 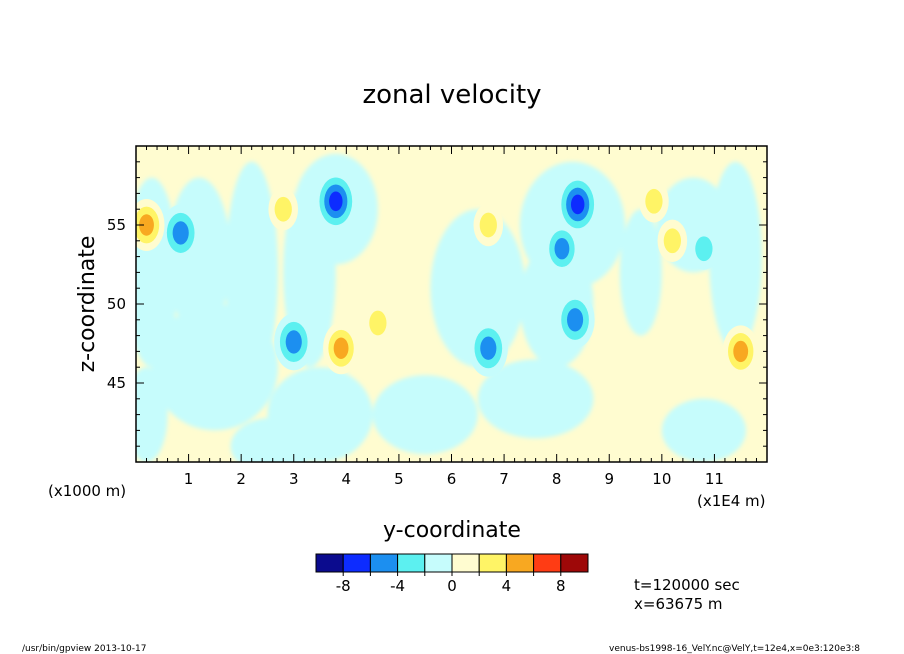 What do you see at coordinates (189, 479) in the screenshot?
I see `x-tick-label: 1` at bounding box center [189, 479].